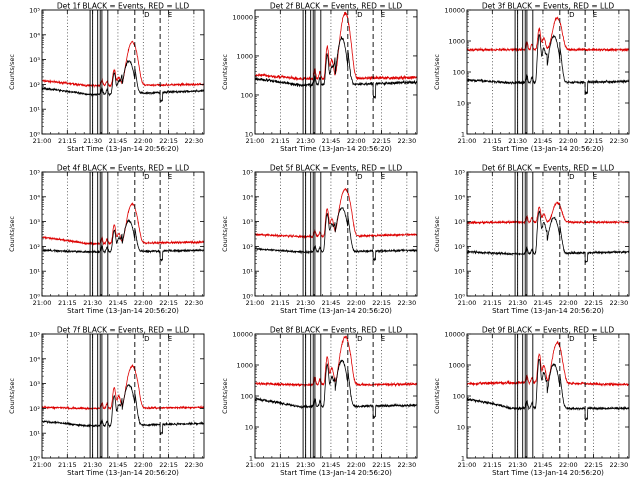  What do you see at coordinates (247, 247) in the screenshot?
I see `y-tick-label: 10²` at bounding box center [247, 247].